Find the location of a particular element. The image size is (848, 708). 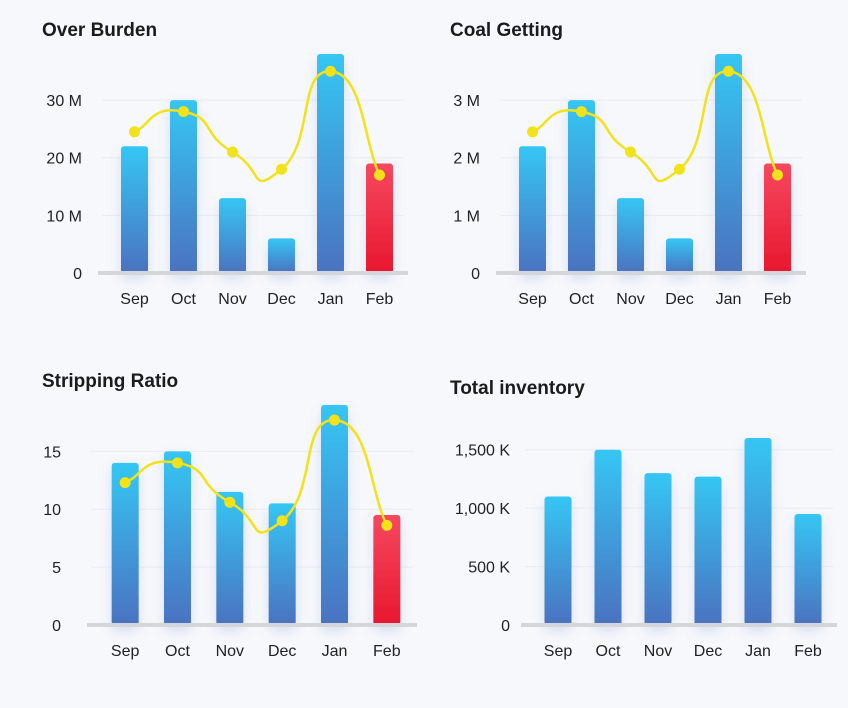

y-tick-label: 3 M is located at coordinates (466, 101).